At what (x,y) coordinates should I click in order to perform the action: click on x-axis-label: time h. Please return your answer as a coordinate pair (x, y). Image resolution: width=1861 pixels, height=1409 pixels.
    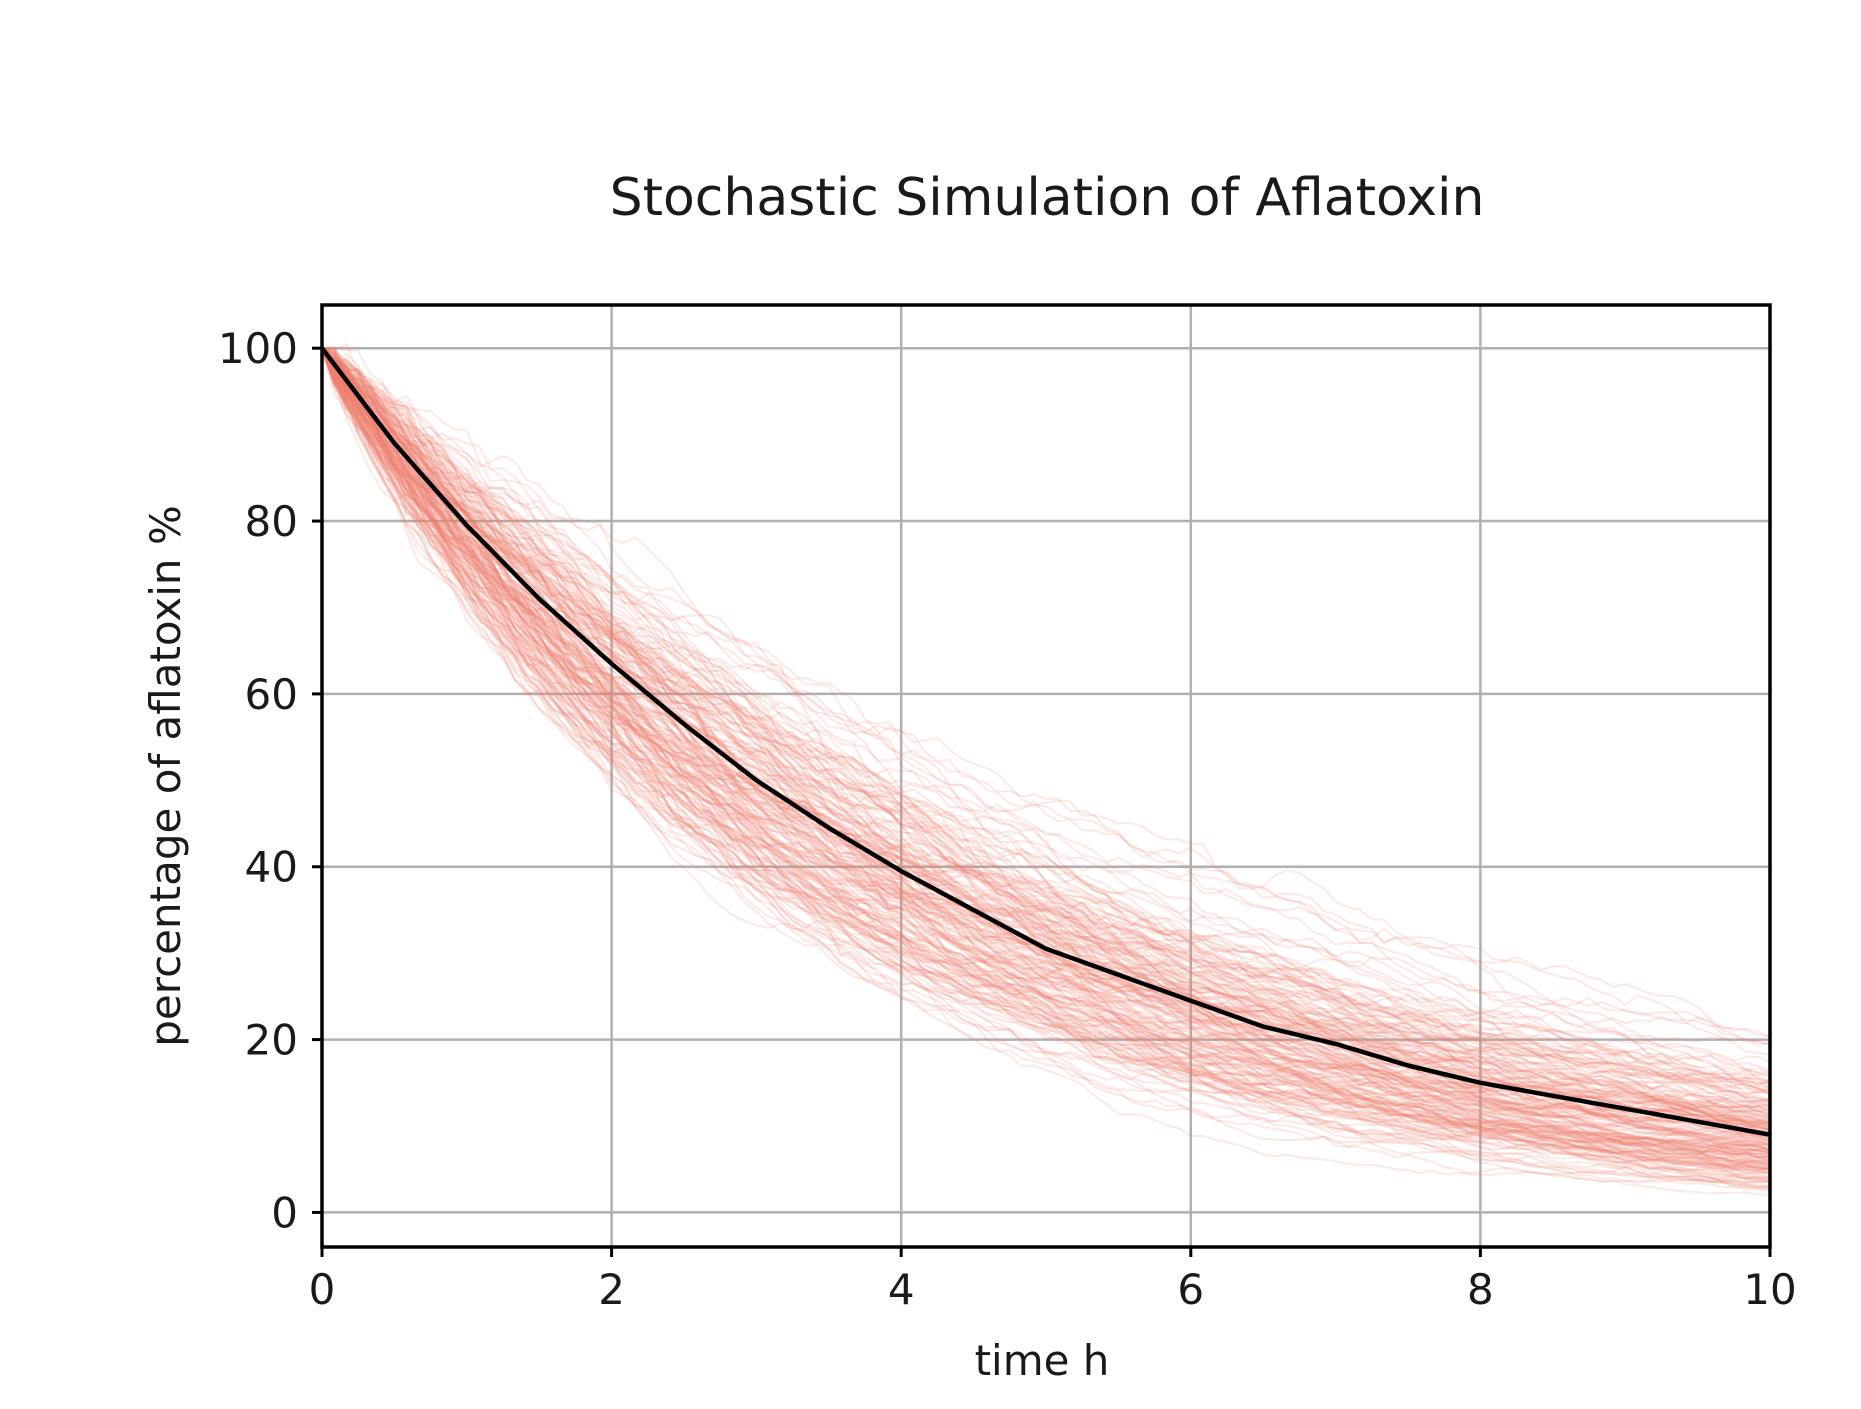
    Looking at the image, I should click on (1042, 1360).